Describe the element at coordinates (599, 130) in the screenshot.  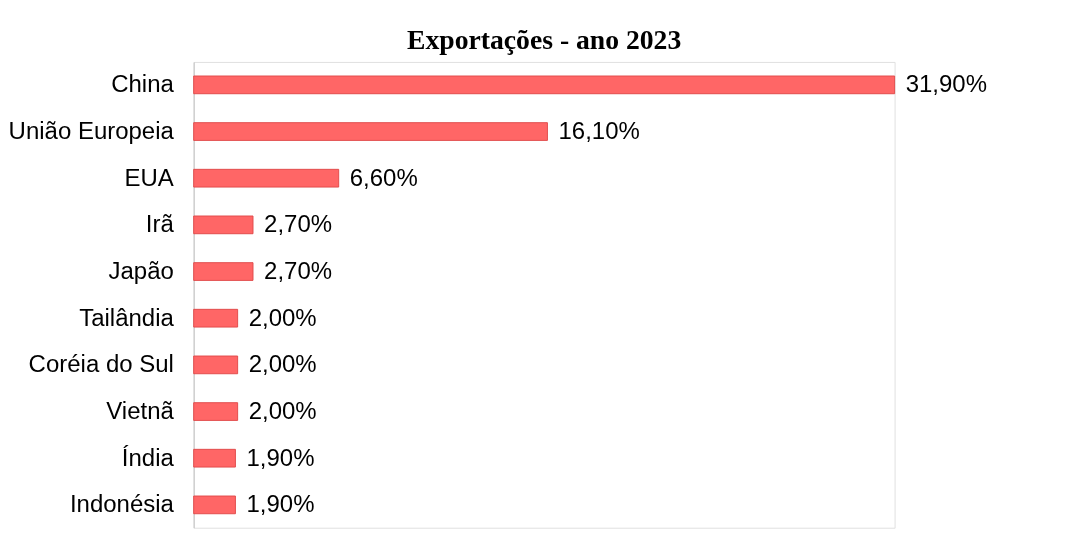
I see `data-label: 16,10%` at that location.